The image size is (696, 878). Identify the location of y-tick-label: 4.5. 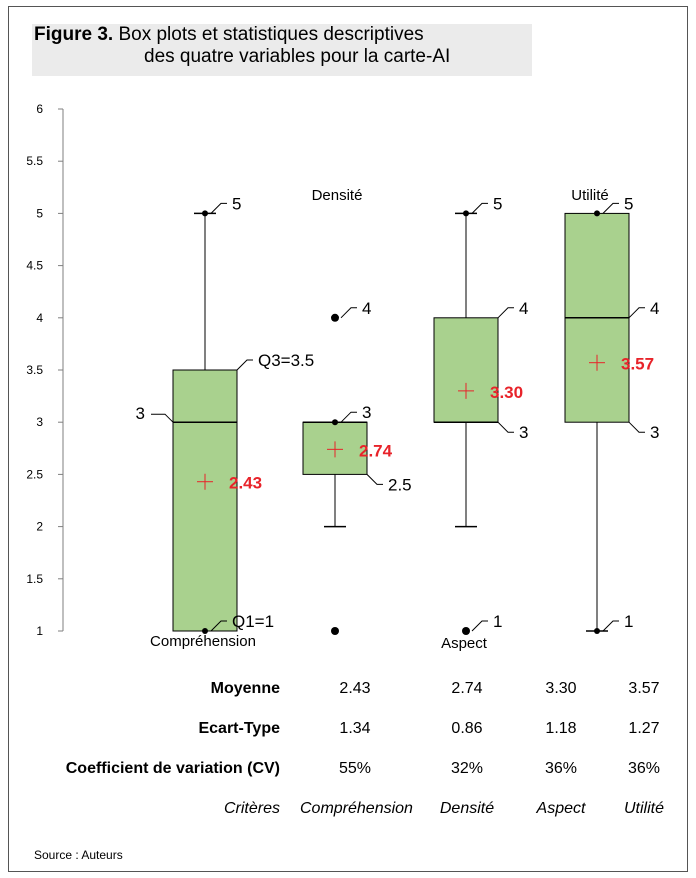
(34, 266).